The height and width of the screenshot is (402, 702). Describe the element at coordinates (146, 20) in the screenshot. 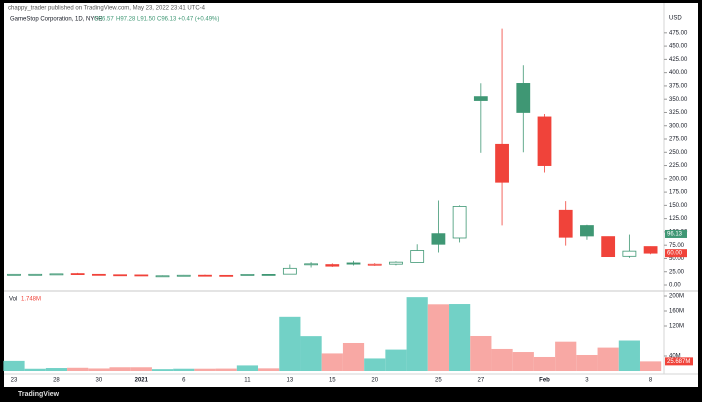

I see `legend-low: L91.50` at that location.